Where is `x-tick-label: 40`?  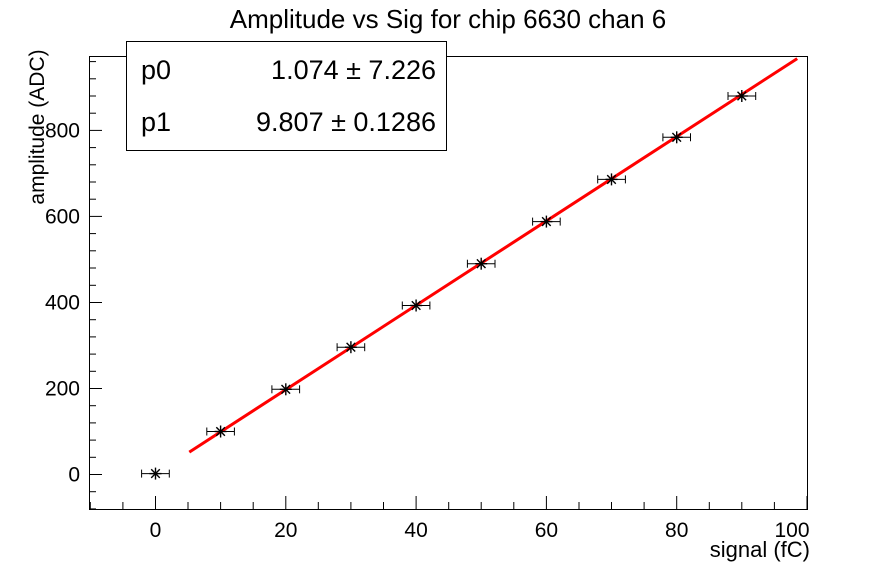
x-tick-label: 40 is located at coordinates (415, 530).